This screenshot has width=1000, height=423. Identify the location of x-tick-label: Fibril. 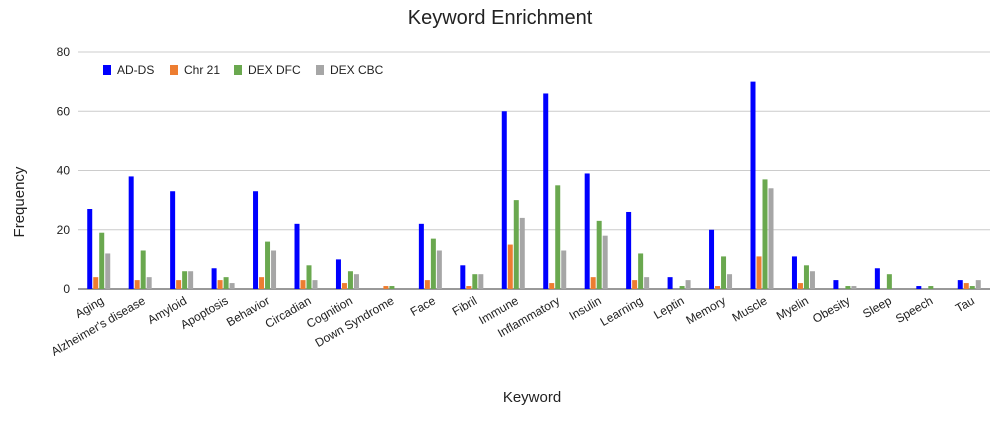
(465, 305).